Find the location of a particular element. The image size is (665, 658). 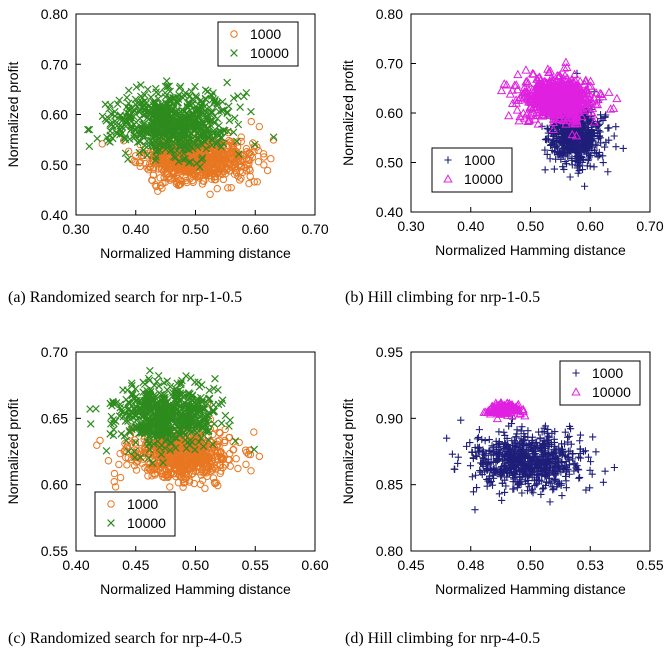

y-tick-label: 0.60 is located at coordinates (389, 113).